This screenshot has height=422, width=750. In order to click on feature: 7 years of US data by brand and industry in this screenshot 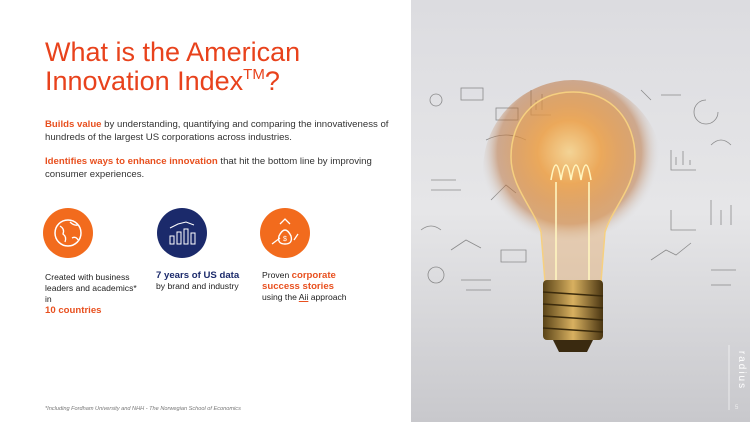, I will do `click(202, 281)`.